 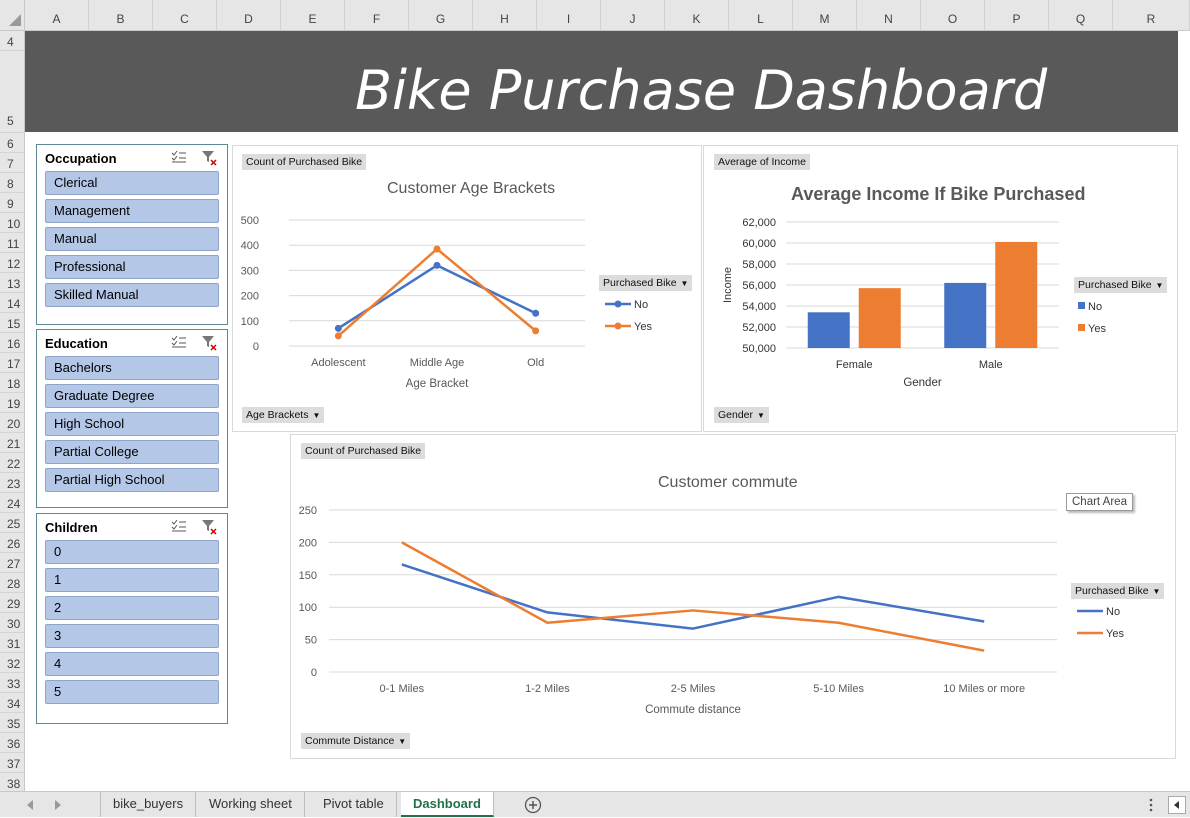 What do you see at coordinates (251, 804) in the screenshot?
I see `tab-working-sheet: Working sheet` at bounding box center [251, 804].